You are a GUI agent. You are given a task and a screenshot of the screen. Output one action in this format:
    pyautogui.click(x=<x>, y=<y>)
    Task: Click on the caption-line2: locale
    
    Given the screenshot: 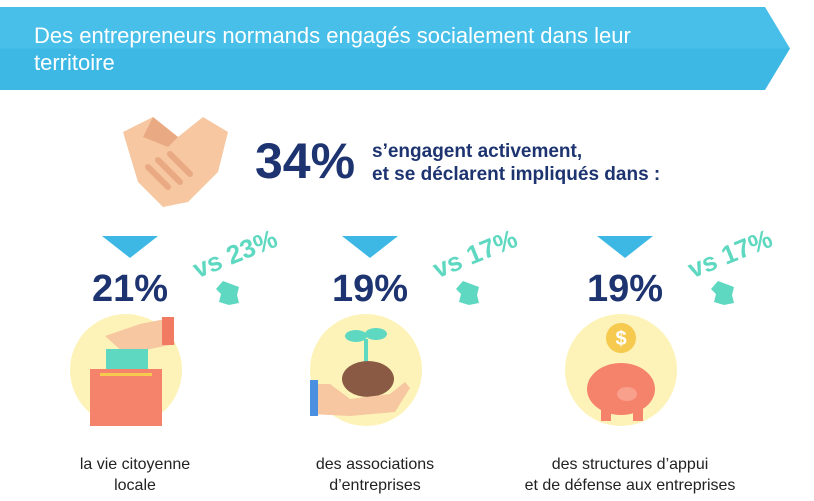 What is the action you would take?
    pyautogui.click(x=135, y=485)
    